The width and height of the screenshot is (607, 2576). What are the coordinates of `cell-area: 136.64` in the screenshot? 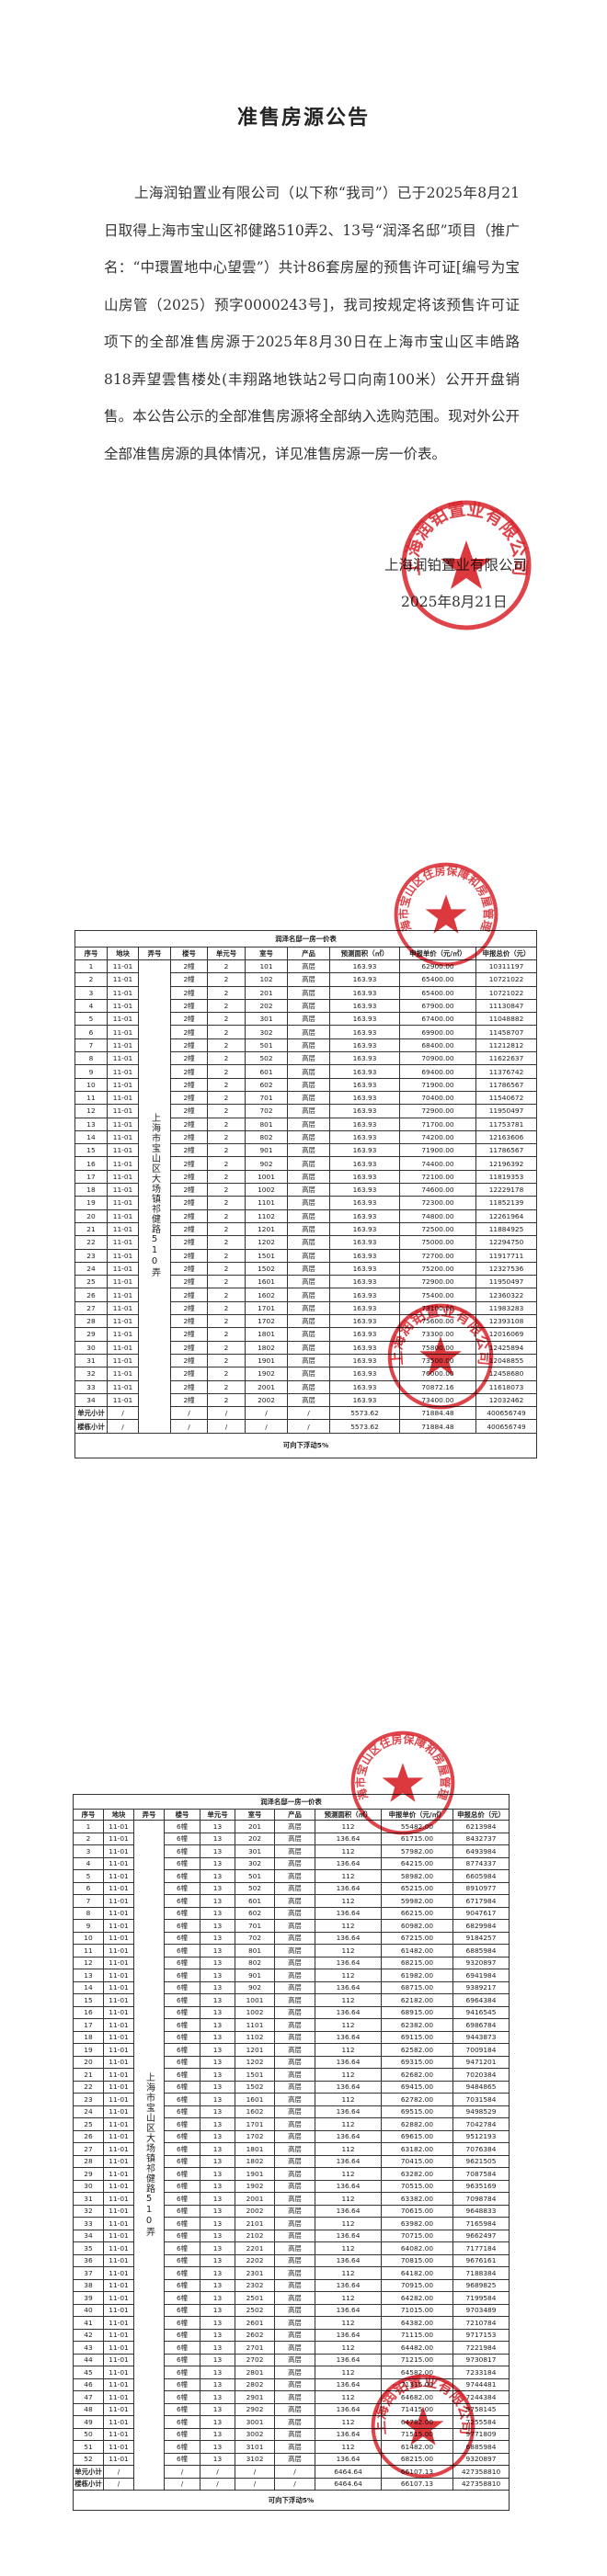 It's located at (348, 2087).